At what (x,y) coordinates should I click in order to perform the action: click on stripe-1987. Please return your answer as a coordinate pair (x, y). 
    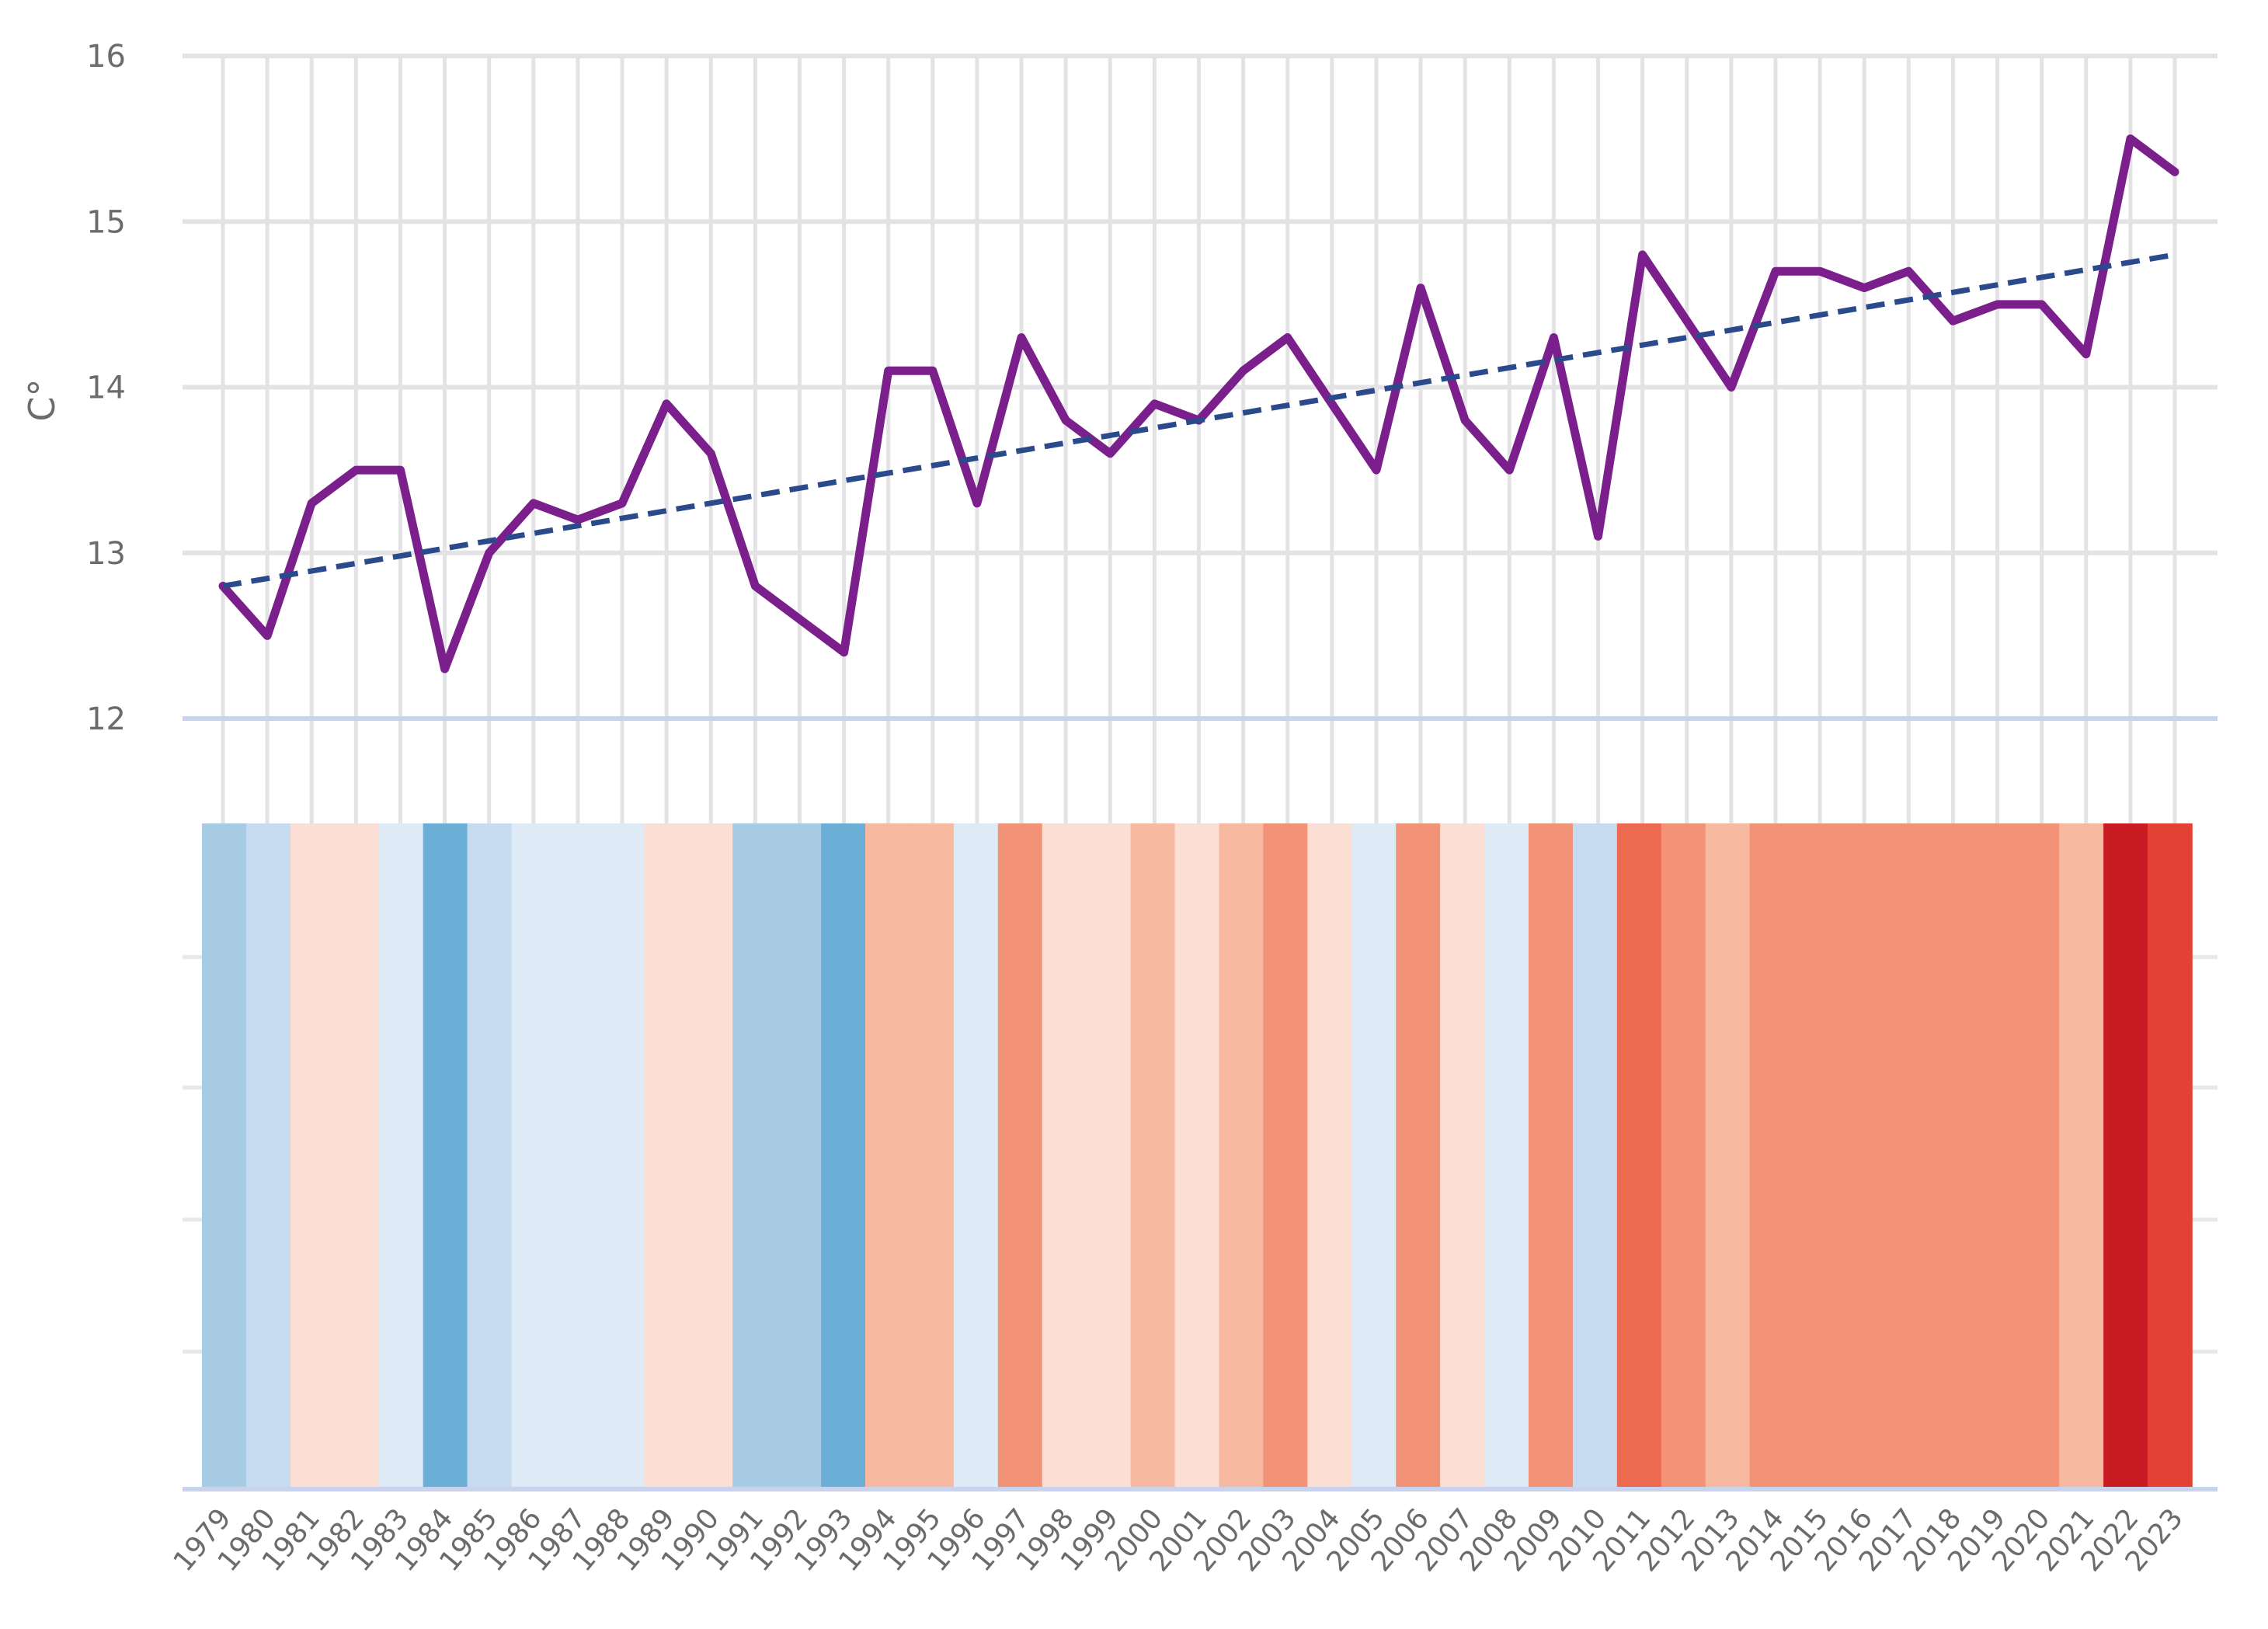
    Looking at the image, I should click on (578, 1155).